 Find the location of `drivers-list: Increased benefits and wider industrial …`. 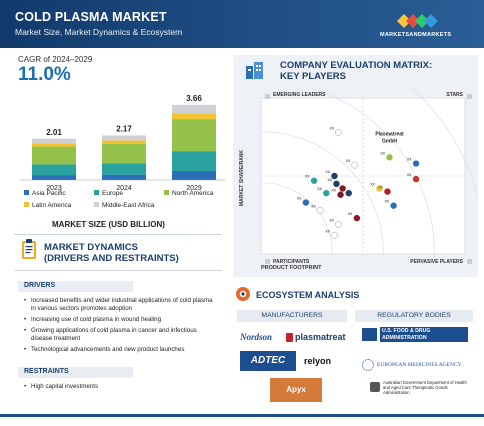

drivers-list: Increased benefits and wider industrial … is located at coordinates (121, 327).